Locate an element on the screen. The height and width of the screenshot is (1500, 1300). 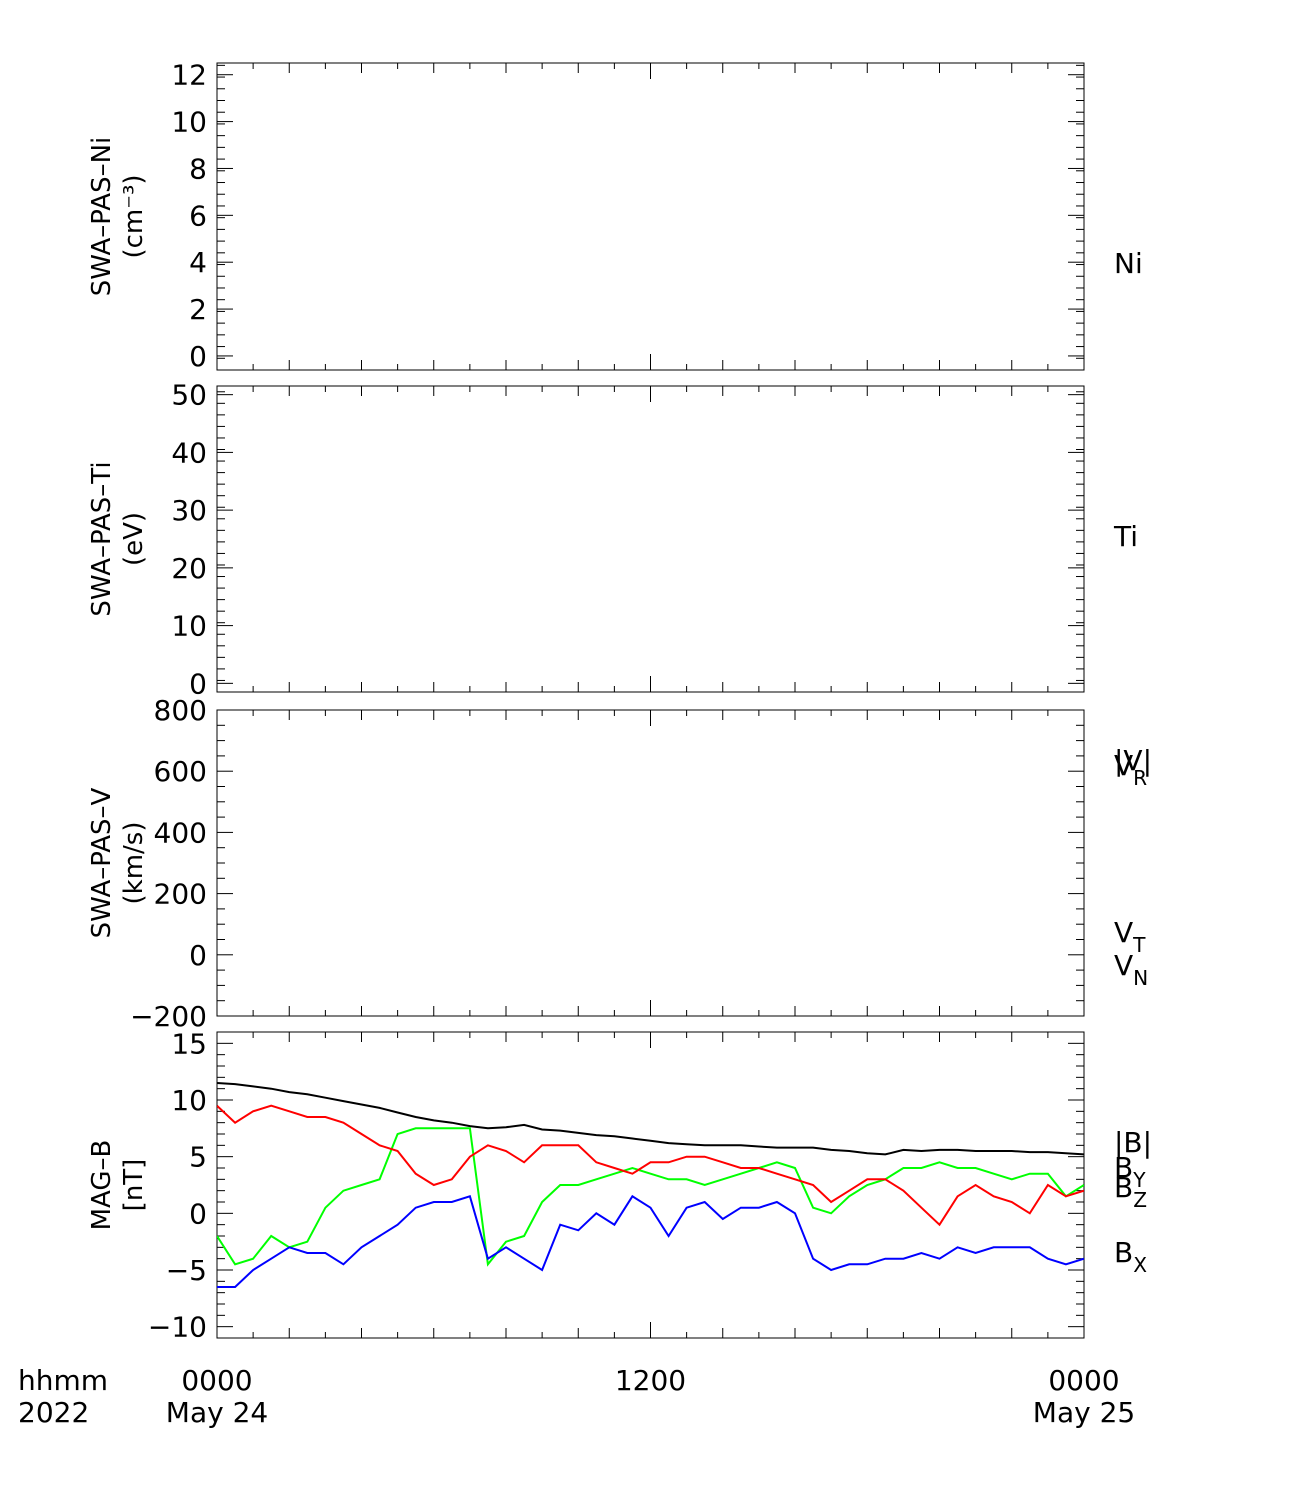
y-axis-title: SWA–PAS–Ti is located at coordinates (102, 538).